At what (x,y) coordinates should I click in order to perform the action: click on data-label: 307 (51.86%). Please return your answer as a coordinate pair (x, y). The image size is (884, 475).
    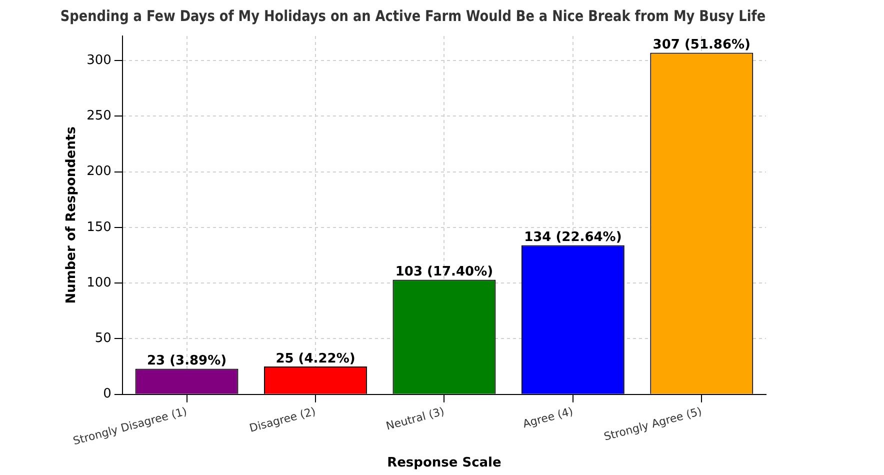
    Looking at the image, I should click on (701, 45).